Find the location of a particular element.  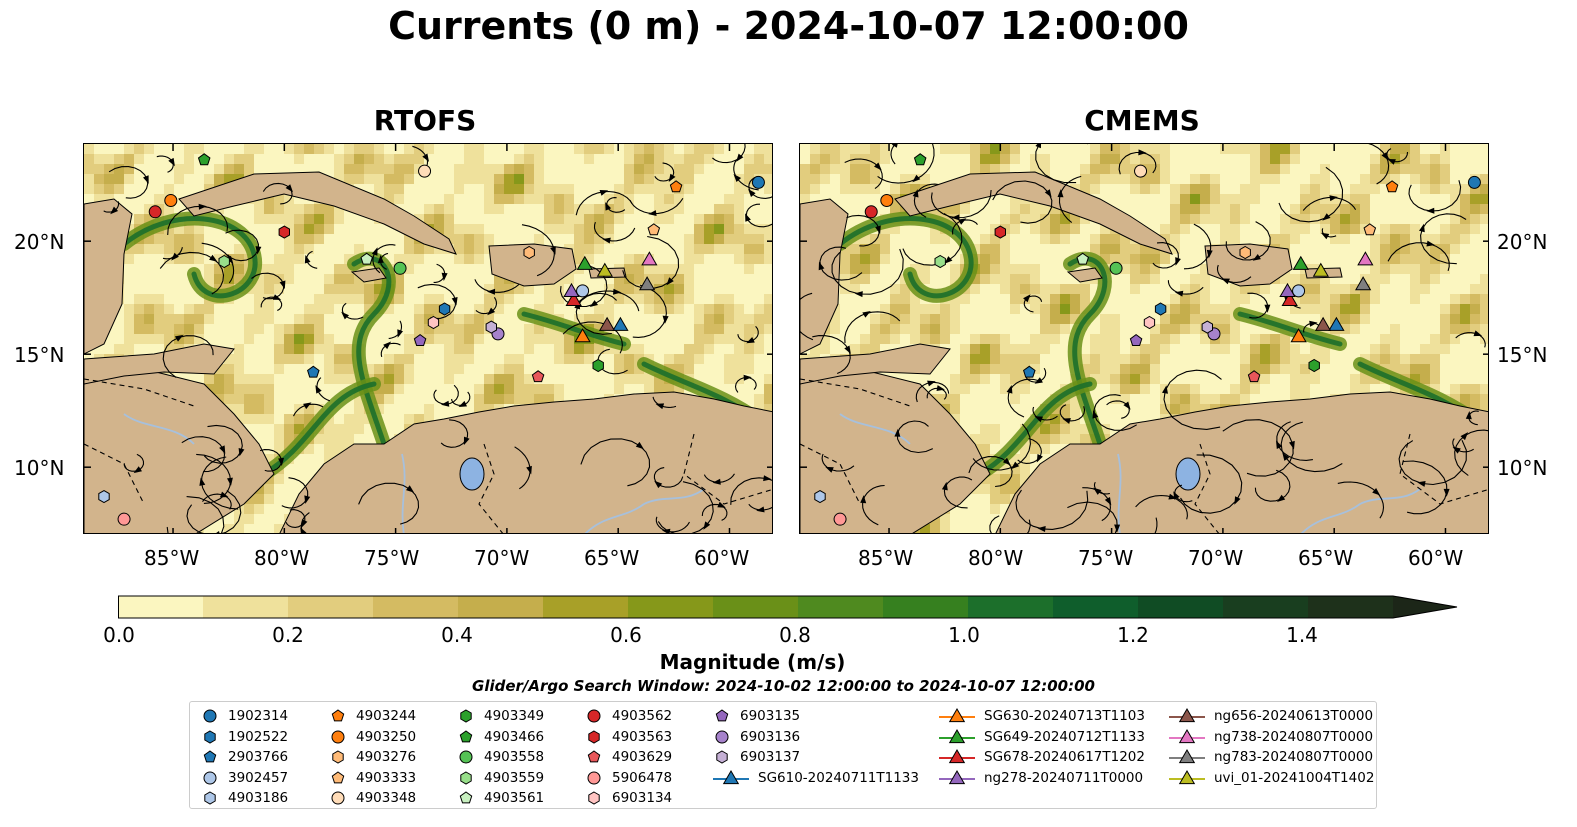

legend-item: 1902314 is located at coordinates (244, 716).